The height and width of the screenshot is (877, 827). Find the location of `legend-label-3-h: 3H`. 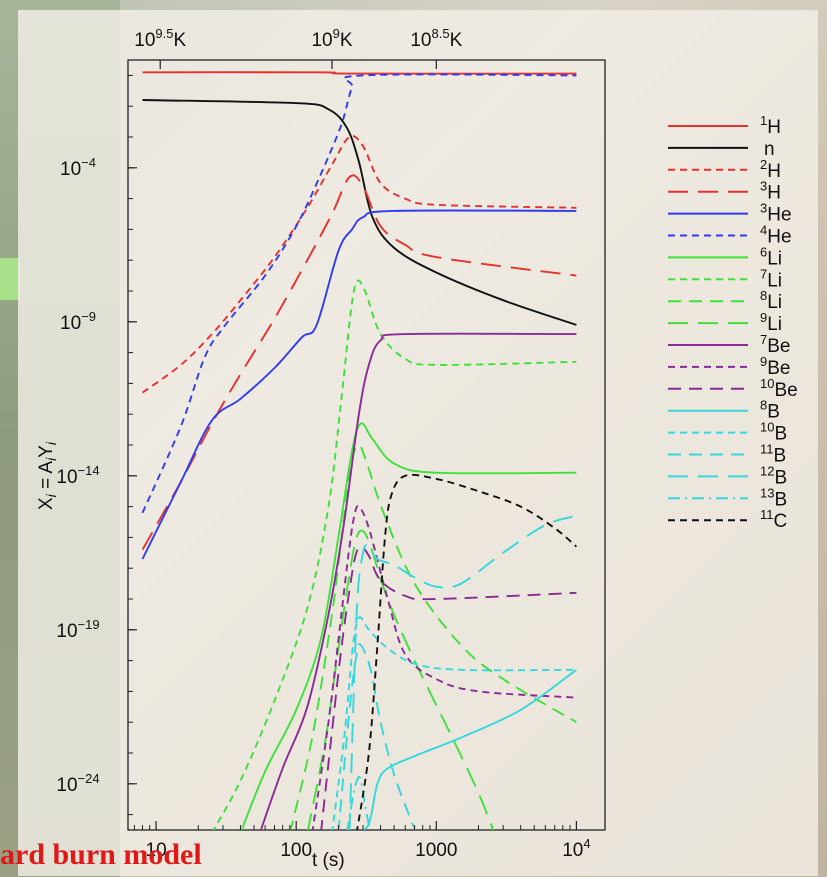

legend-label-3-h: 3H is located at coordinates (770, 191).